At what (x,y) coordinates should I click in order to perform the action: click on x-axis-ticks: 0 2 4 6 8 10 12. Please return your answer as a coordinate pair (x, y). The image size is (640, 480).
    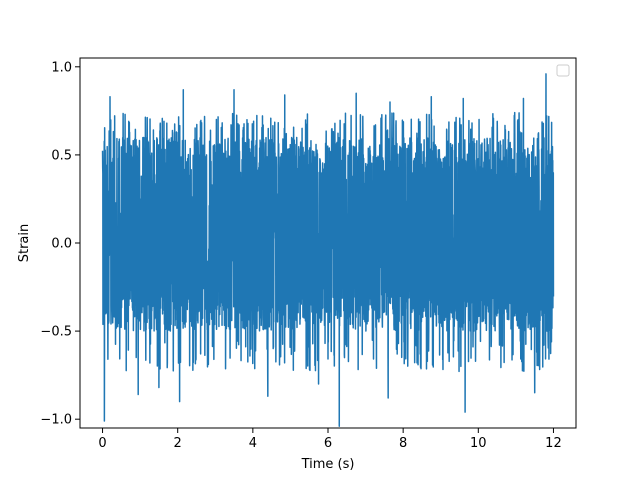
    Looking at the image, I should click on (330, 439).